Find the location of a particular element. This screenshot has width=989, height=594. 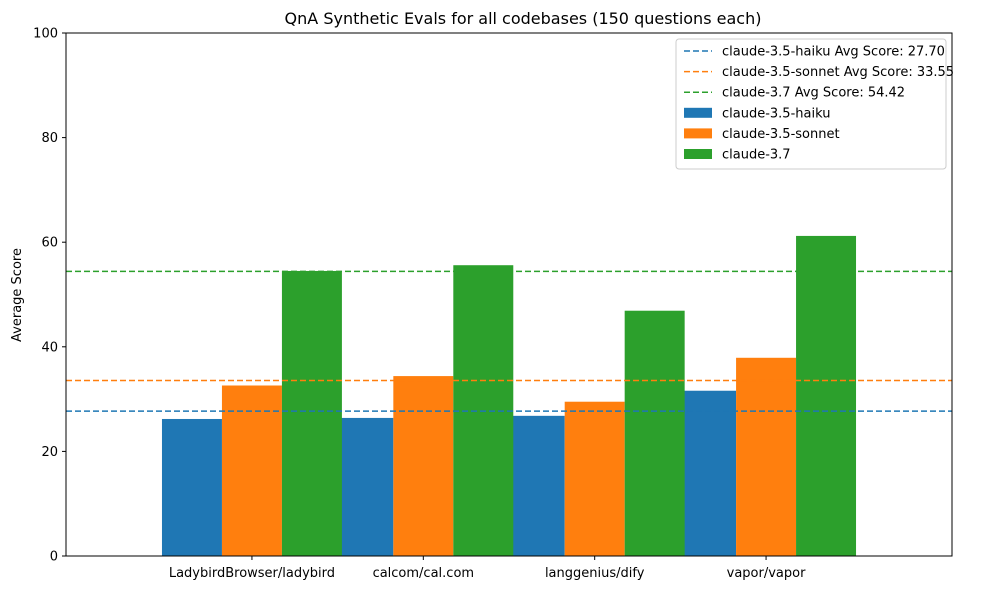

legend-label-4: claude-3.5-sonnet is located at coordinates (781, 134).